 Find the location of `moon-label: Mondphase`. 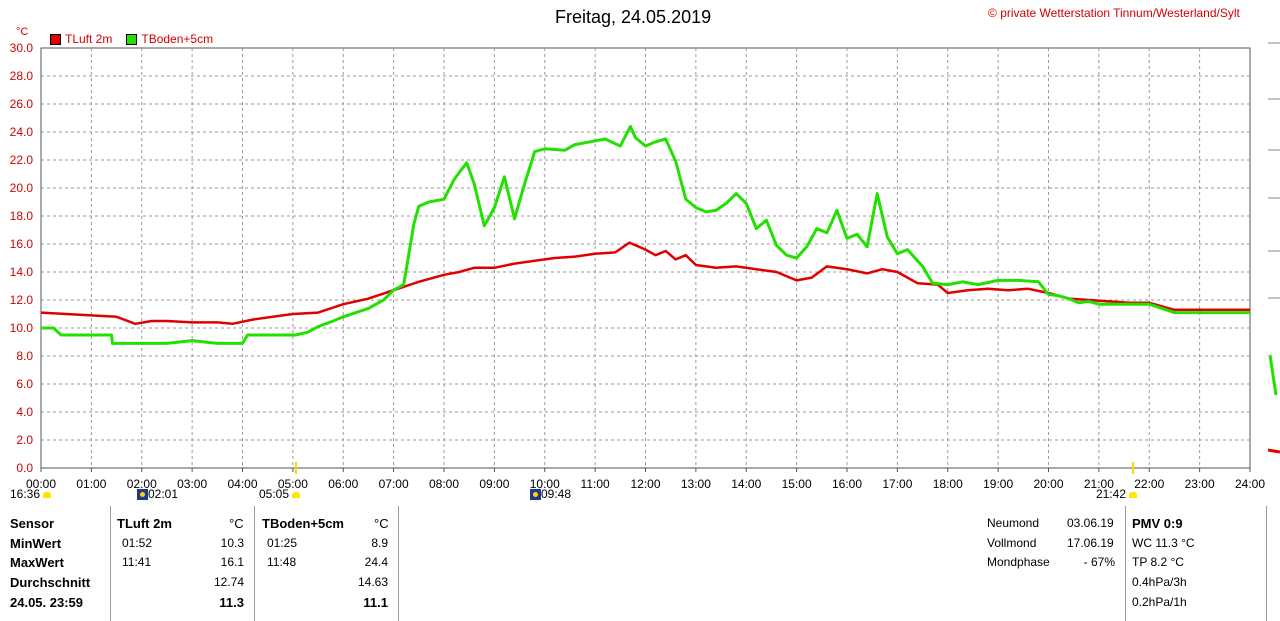

moon-label: Mondphase is located at coordinates (1018, 562).